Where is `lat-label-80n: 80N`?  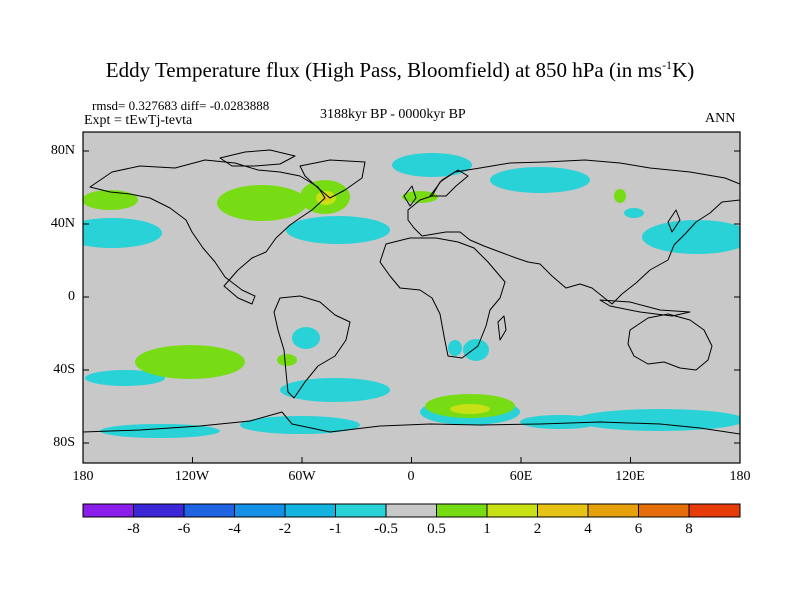 lat-label-80n: 80N is located at coordinates (62, 150).